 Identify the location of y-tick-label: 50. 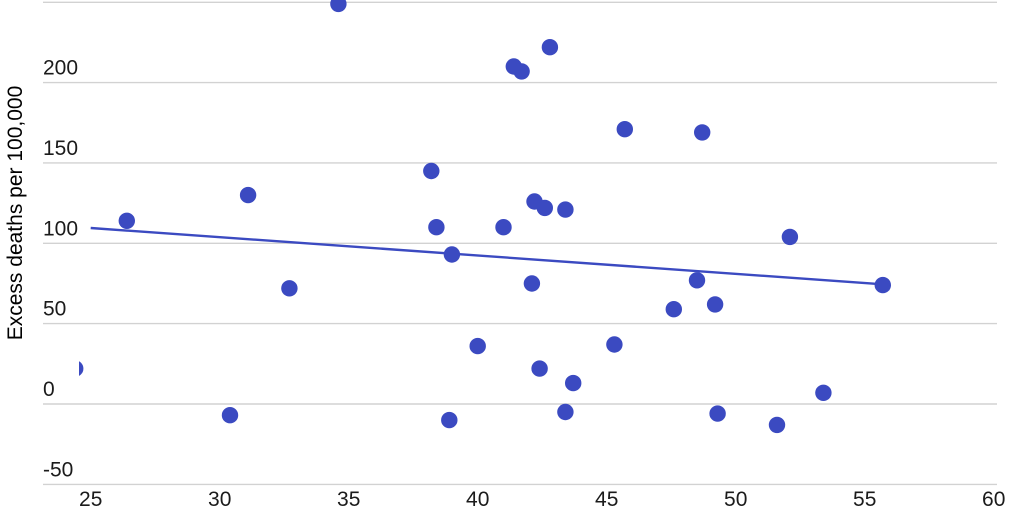
(54, 309).